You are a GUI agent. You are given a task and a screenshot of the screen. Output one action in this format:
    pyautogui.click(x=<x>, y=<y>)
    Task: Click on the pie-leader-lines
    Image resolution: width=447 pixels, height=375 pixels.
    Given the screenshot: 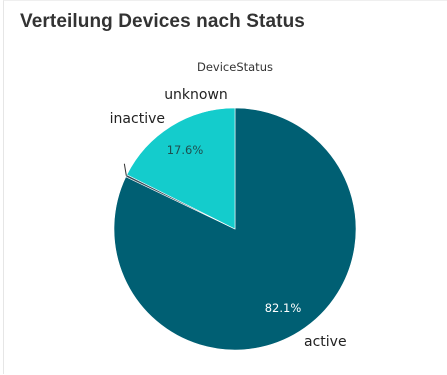 What is the action you would take?
    pyautogui.click(x=125, y=169)
    